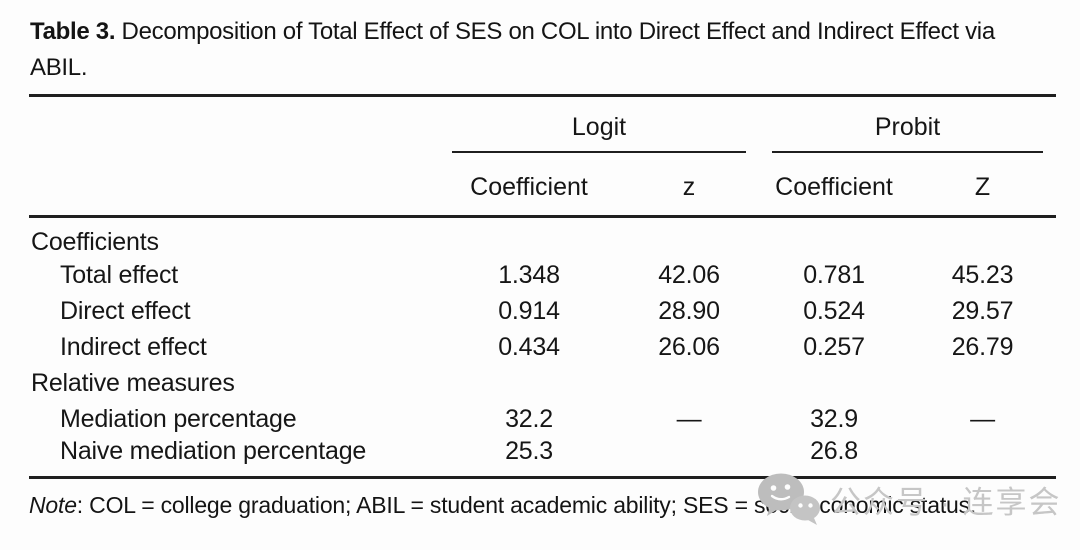 The width and height of the screenshot is (1080, 550). Describe the element at coordinates (213, 451) in the screenshot. I see `row-label: Naive mediation percentage` at that location.